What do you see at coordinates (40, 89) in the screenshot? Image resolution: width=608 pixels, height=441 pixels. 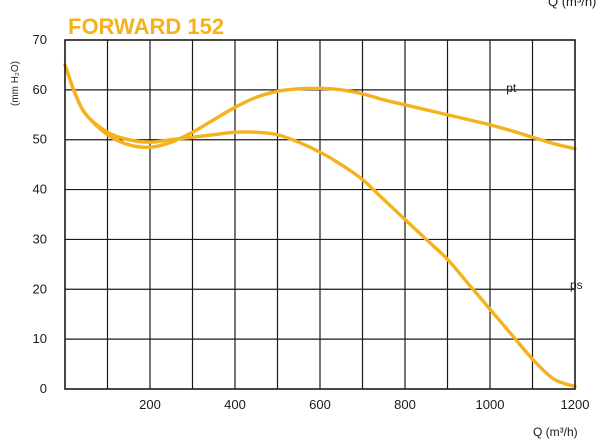 I see `y-tick-label: 60` at bounding box center [40, 89].